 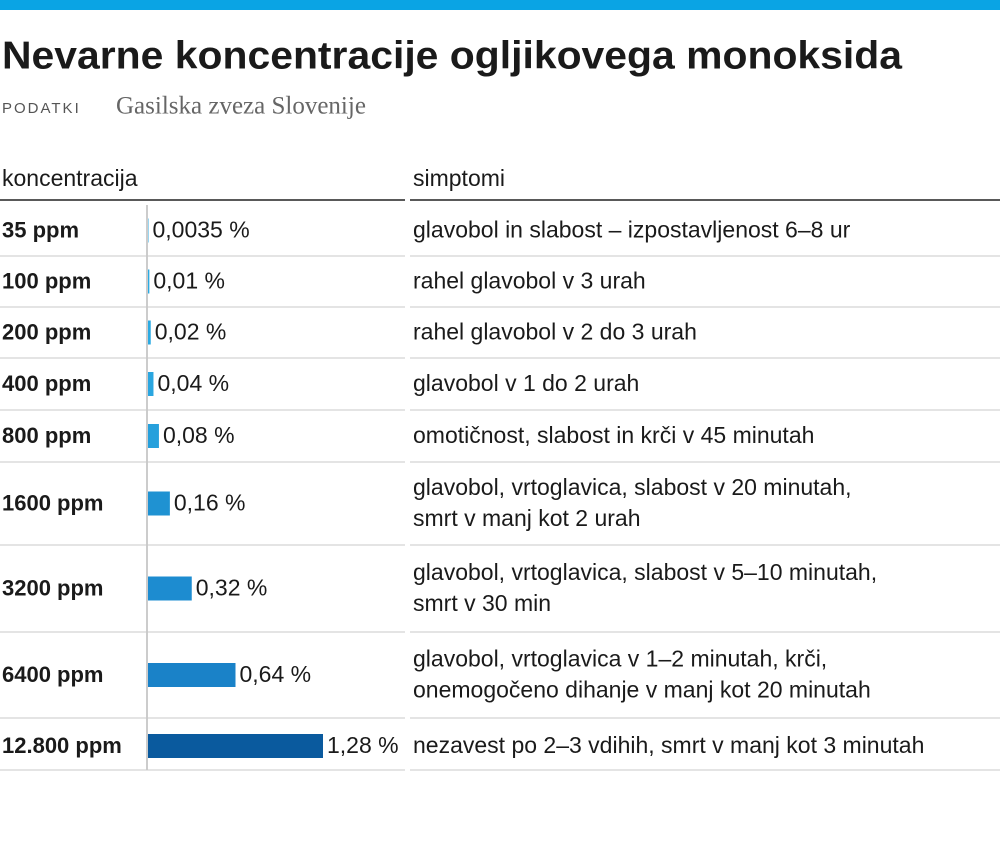 What do you see at coordinates (555, 332) in the screenshot?
I see `symptom-text: rahel glavobol v 2 do 3 urah` at bounding box center [555, 332].